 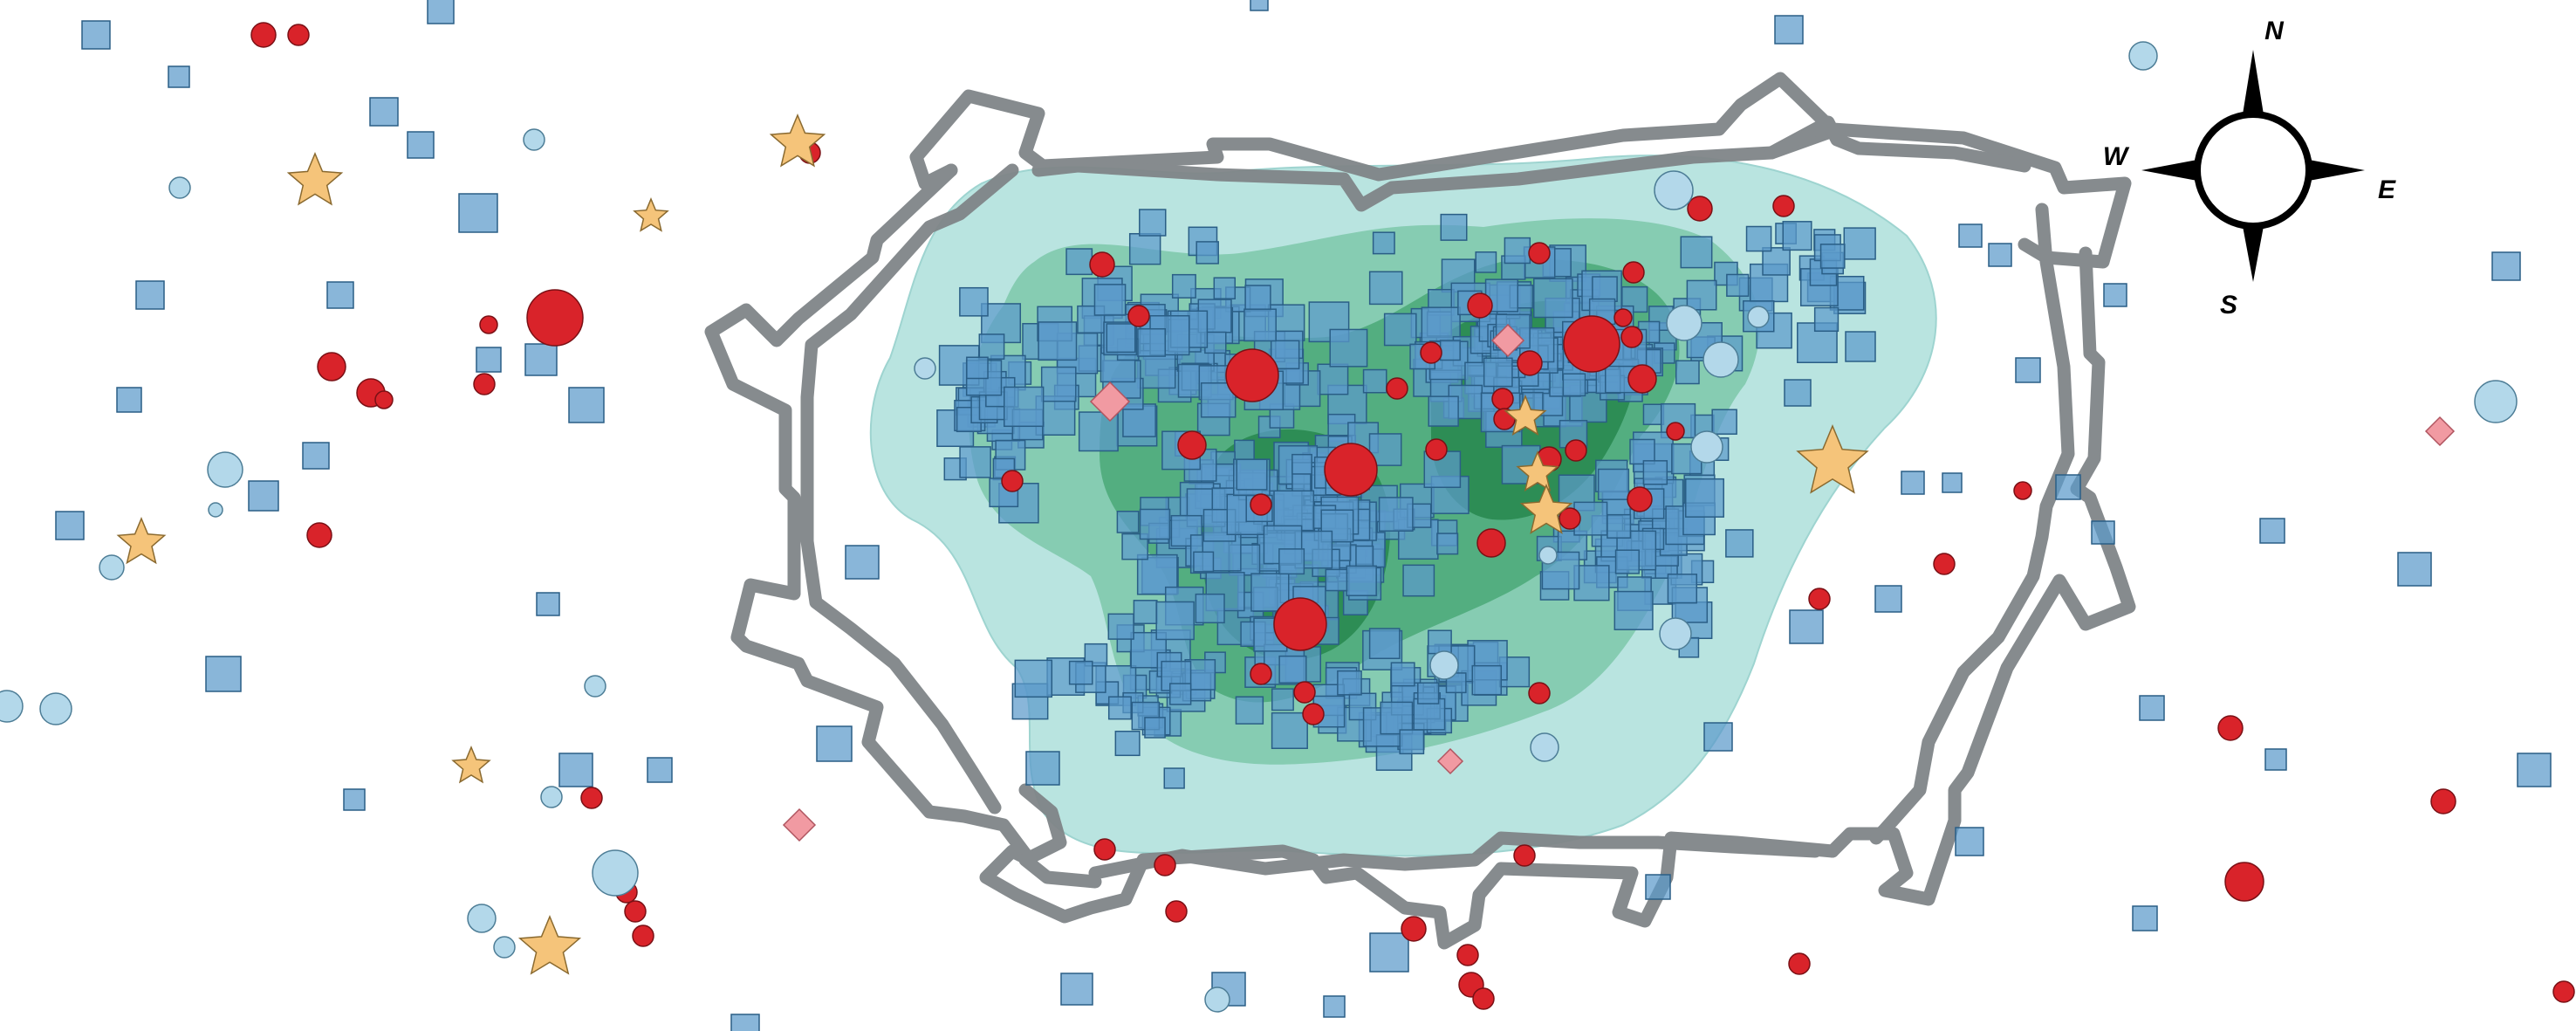 What do you see at coordinates (2253, 171) in the screenshot?
I see `compass-ring` at bounding box center [2253, 171].